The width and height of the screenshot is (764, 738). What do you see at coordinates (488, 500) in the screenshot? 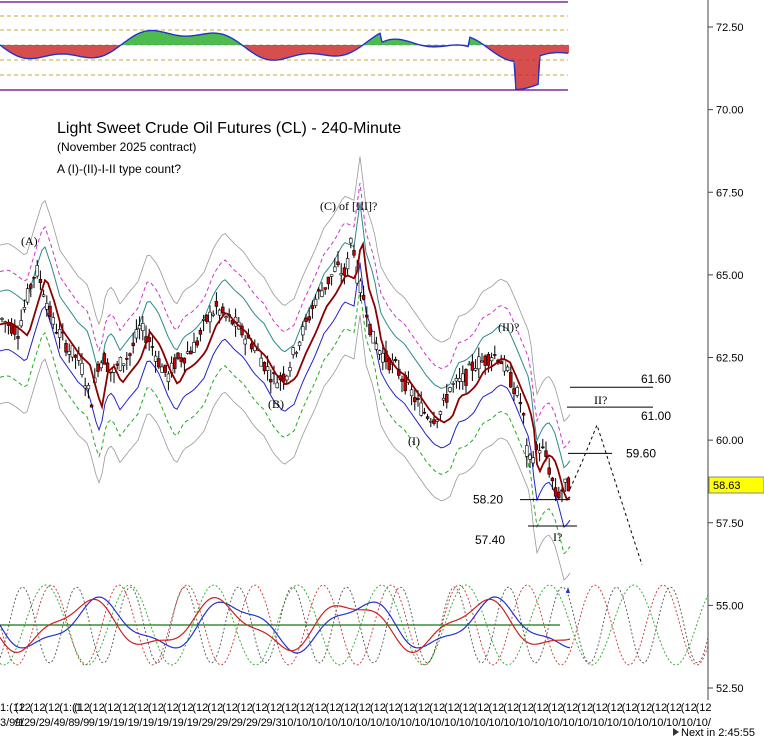
I see `level-label: 58.20` at bounding box center [488, 500].